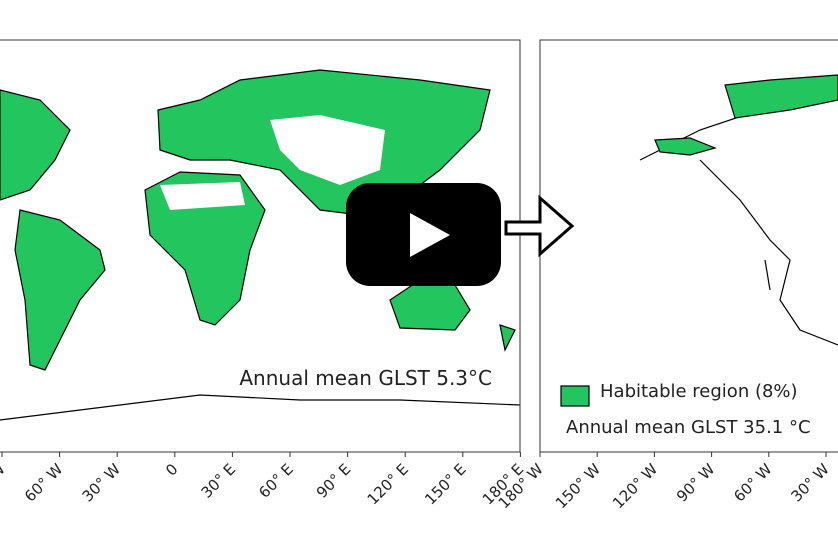  I want to click on left-annotation: Annual mean GLST 5.3°C, so click(365, 378).